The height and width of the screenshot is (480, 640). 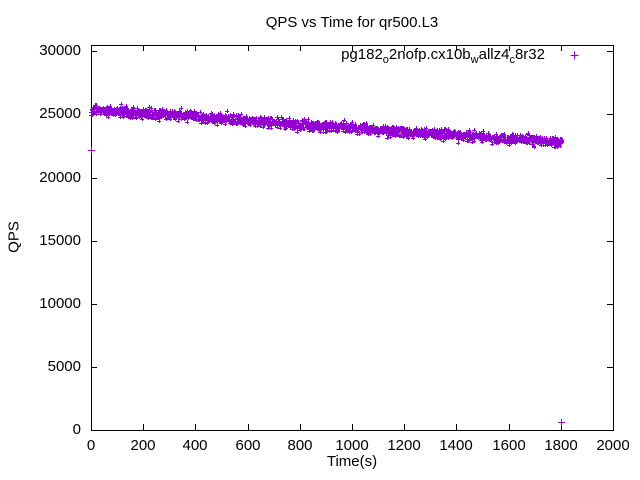 What do you see at coordinates (60, 50) in the screenshot?
I see `y-tick-label: 30000` at bounding box center [60, 50].